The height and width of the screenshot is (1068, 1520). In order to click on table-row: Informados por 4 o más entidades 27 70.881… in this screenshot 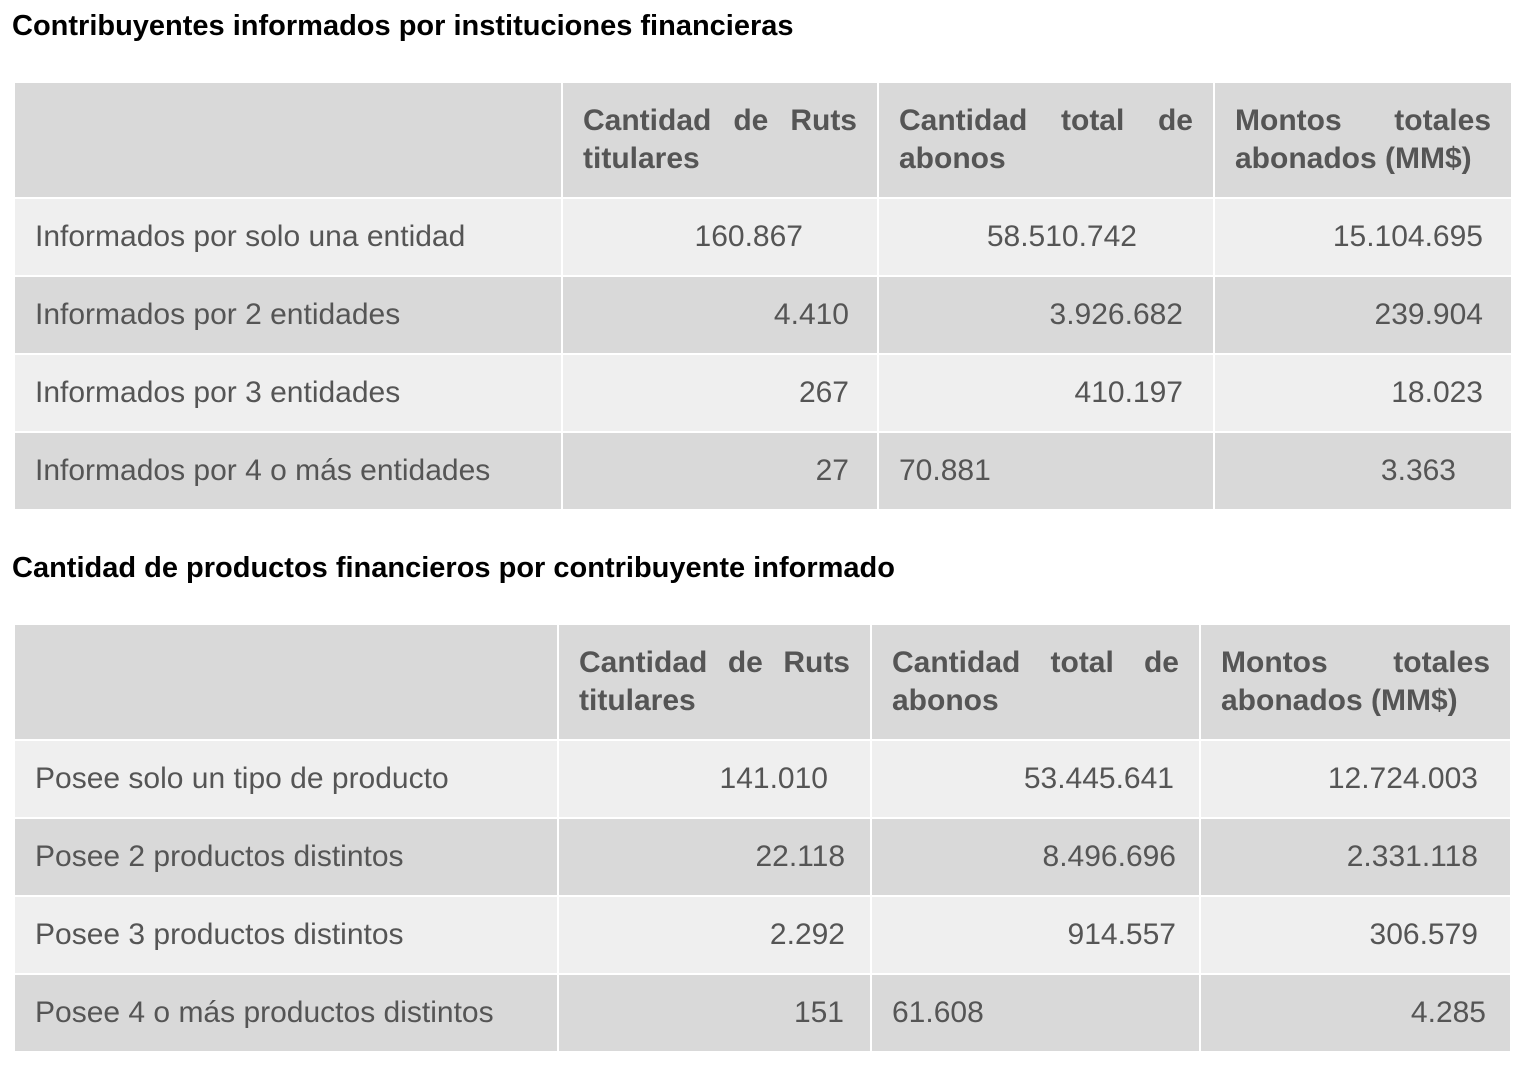, I will do `click(763, 471)`.